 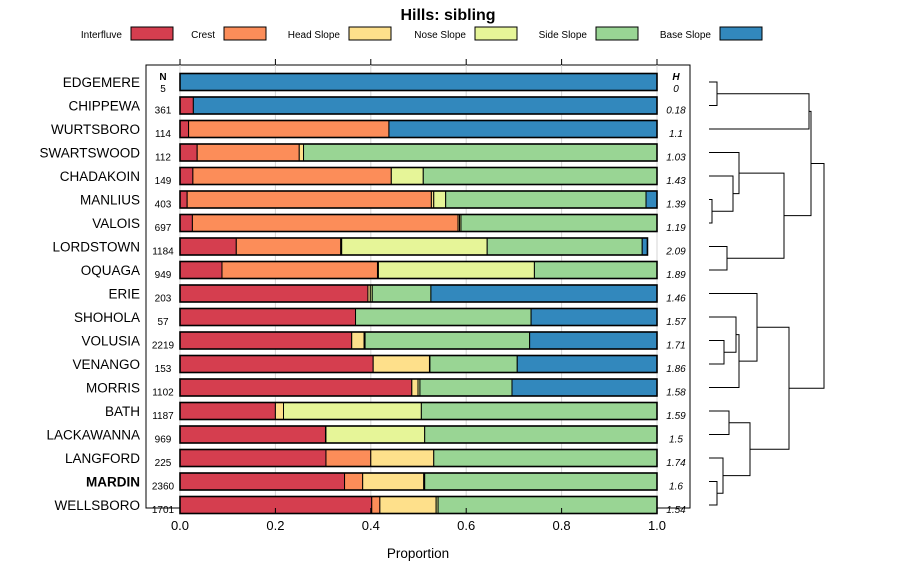 I want to click on legend-swatch-side-slope, so click(x=617, y=33).